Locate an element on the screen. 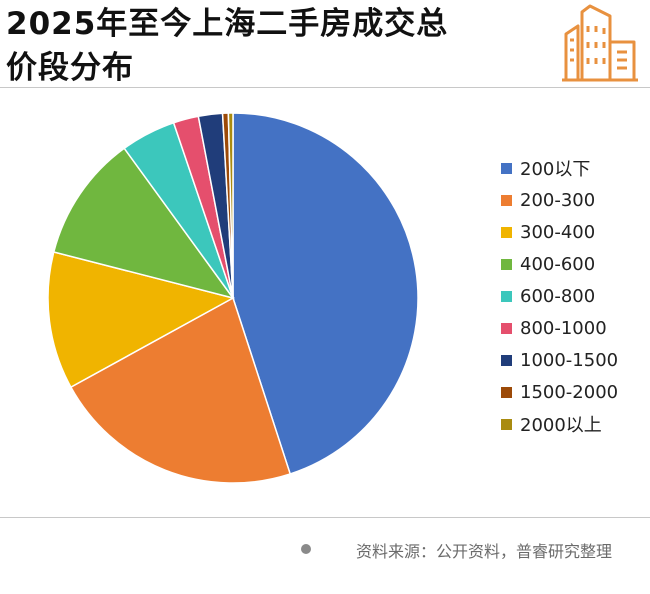 The width and height of the screenshot is (650, 594). buildings-icon is located at coordinates (600, 43).